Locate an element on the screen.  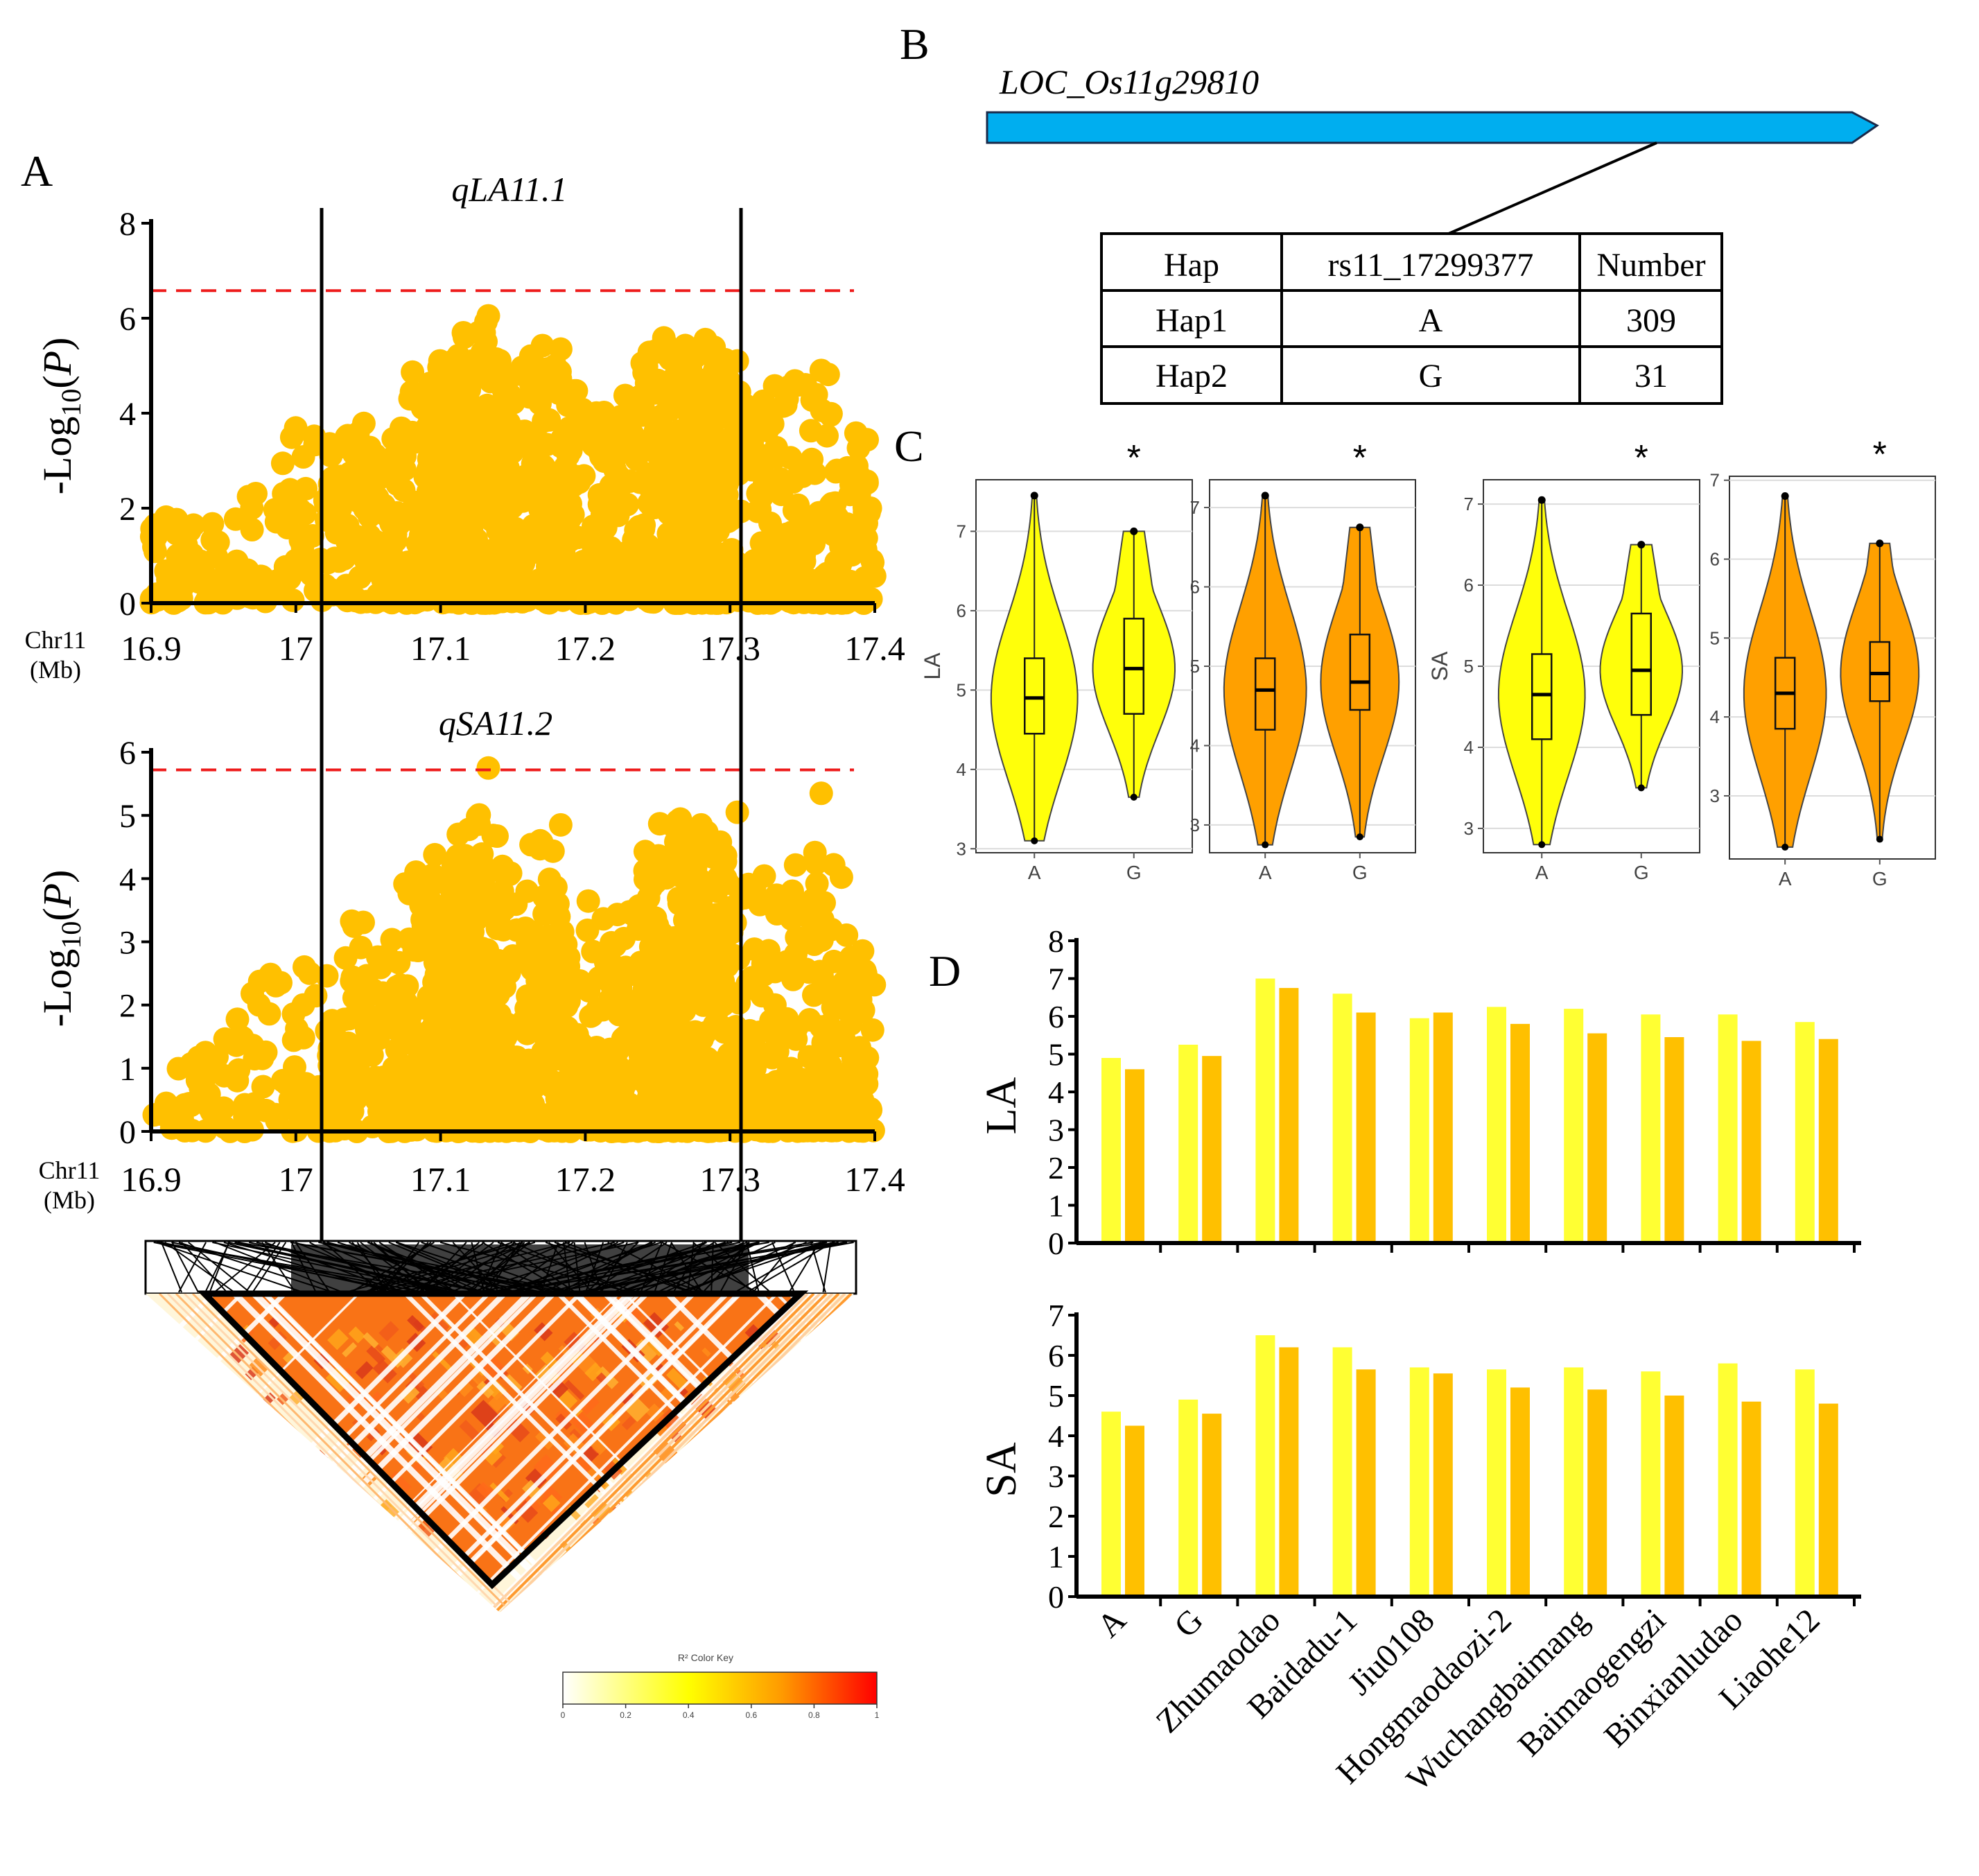
y-tick-label: 0 is located at coordinates (1056, 1243).